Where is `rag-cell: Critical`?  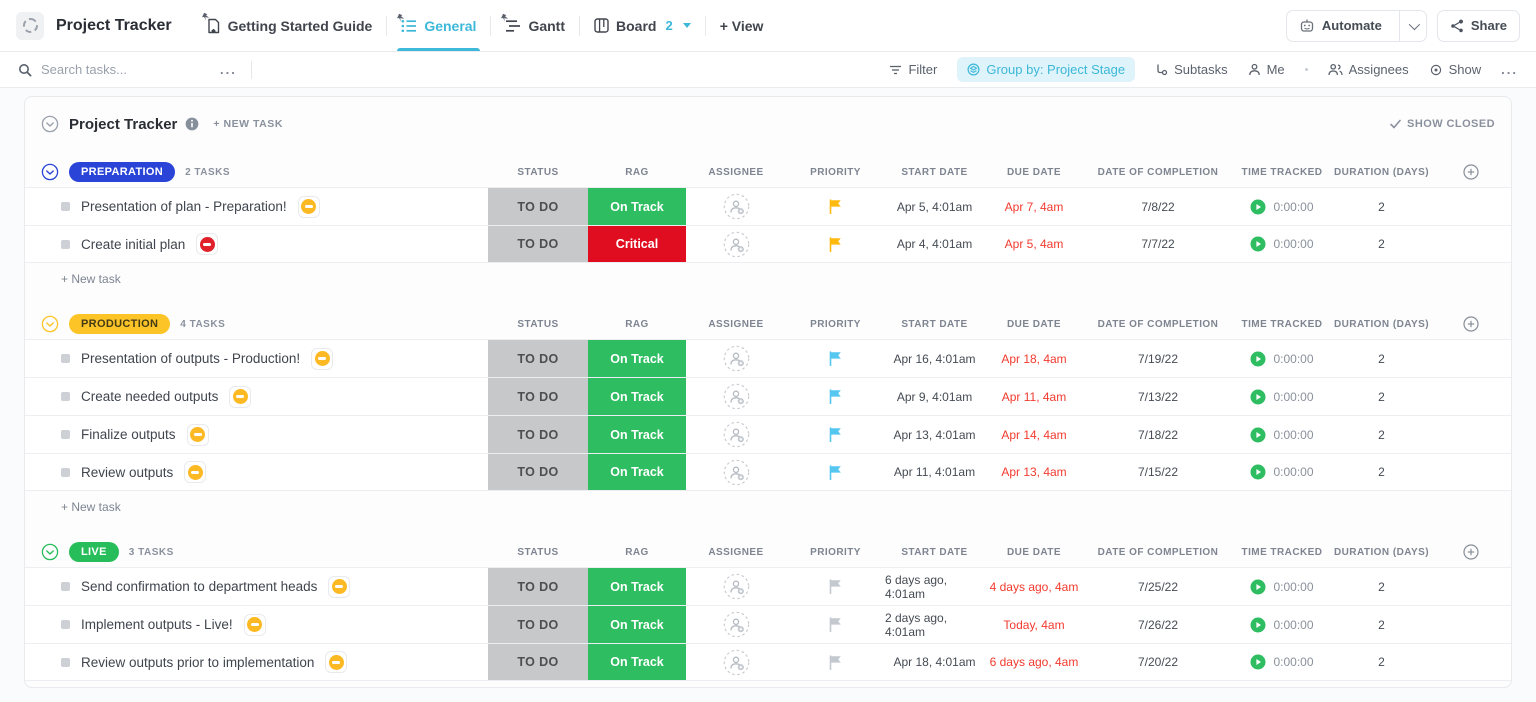 rag-cell: Critical is located at coordinates (637, 244).